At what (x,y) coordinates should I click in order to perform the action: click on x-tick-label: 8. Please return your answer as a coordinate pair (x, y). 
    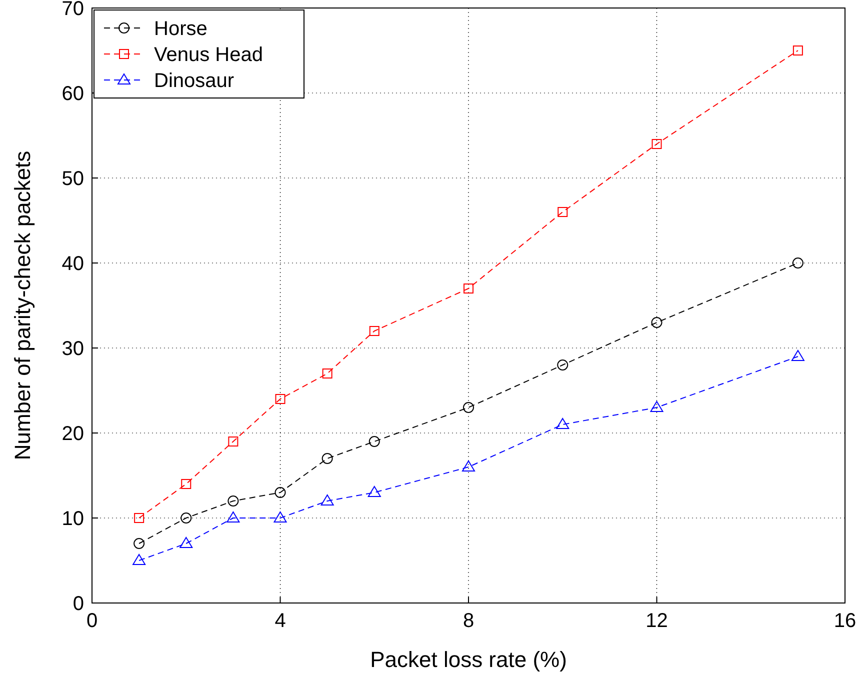
    Looking at the image, I should click on (468, 621).